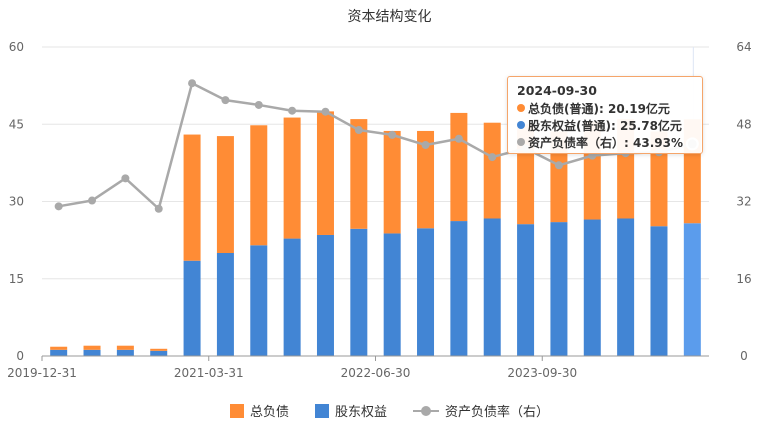 This screenshot has height=437, width=779. What do you see at coordinates (16, 47) in the screenshot?
I see `y-left-tick-label: 60` at bounding box center [16, 47].